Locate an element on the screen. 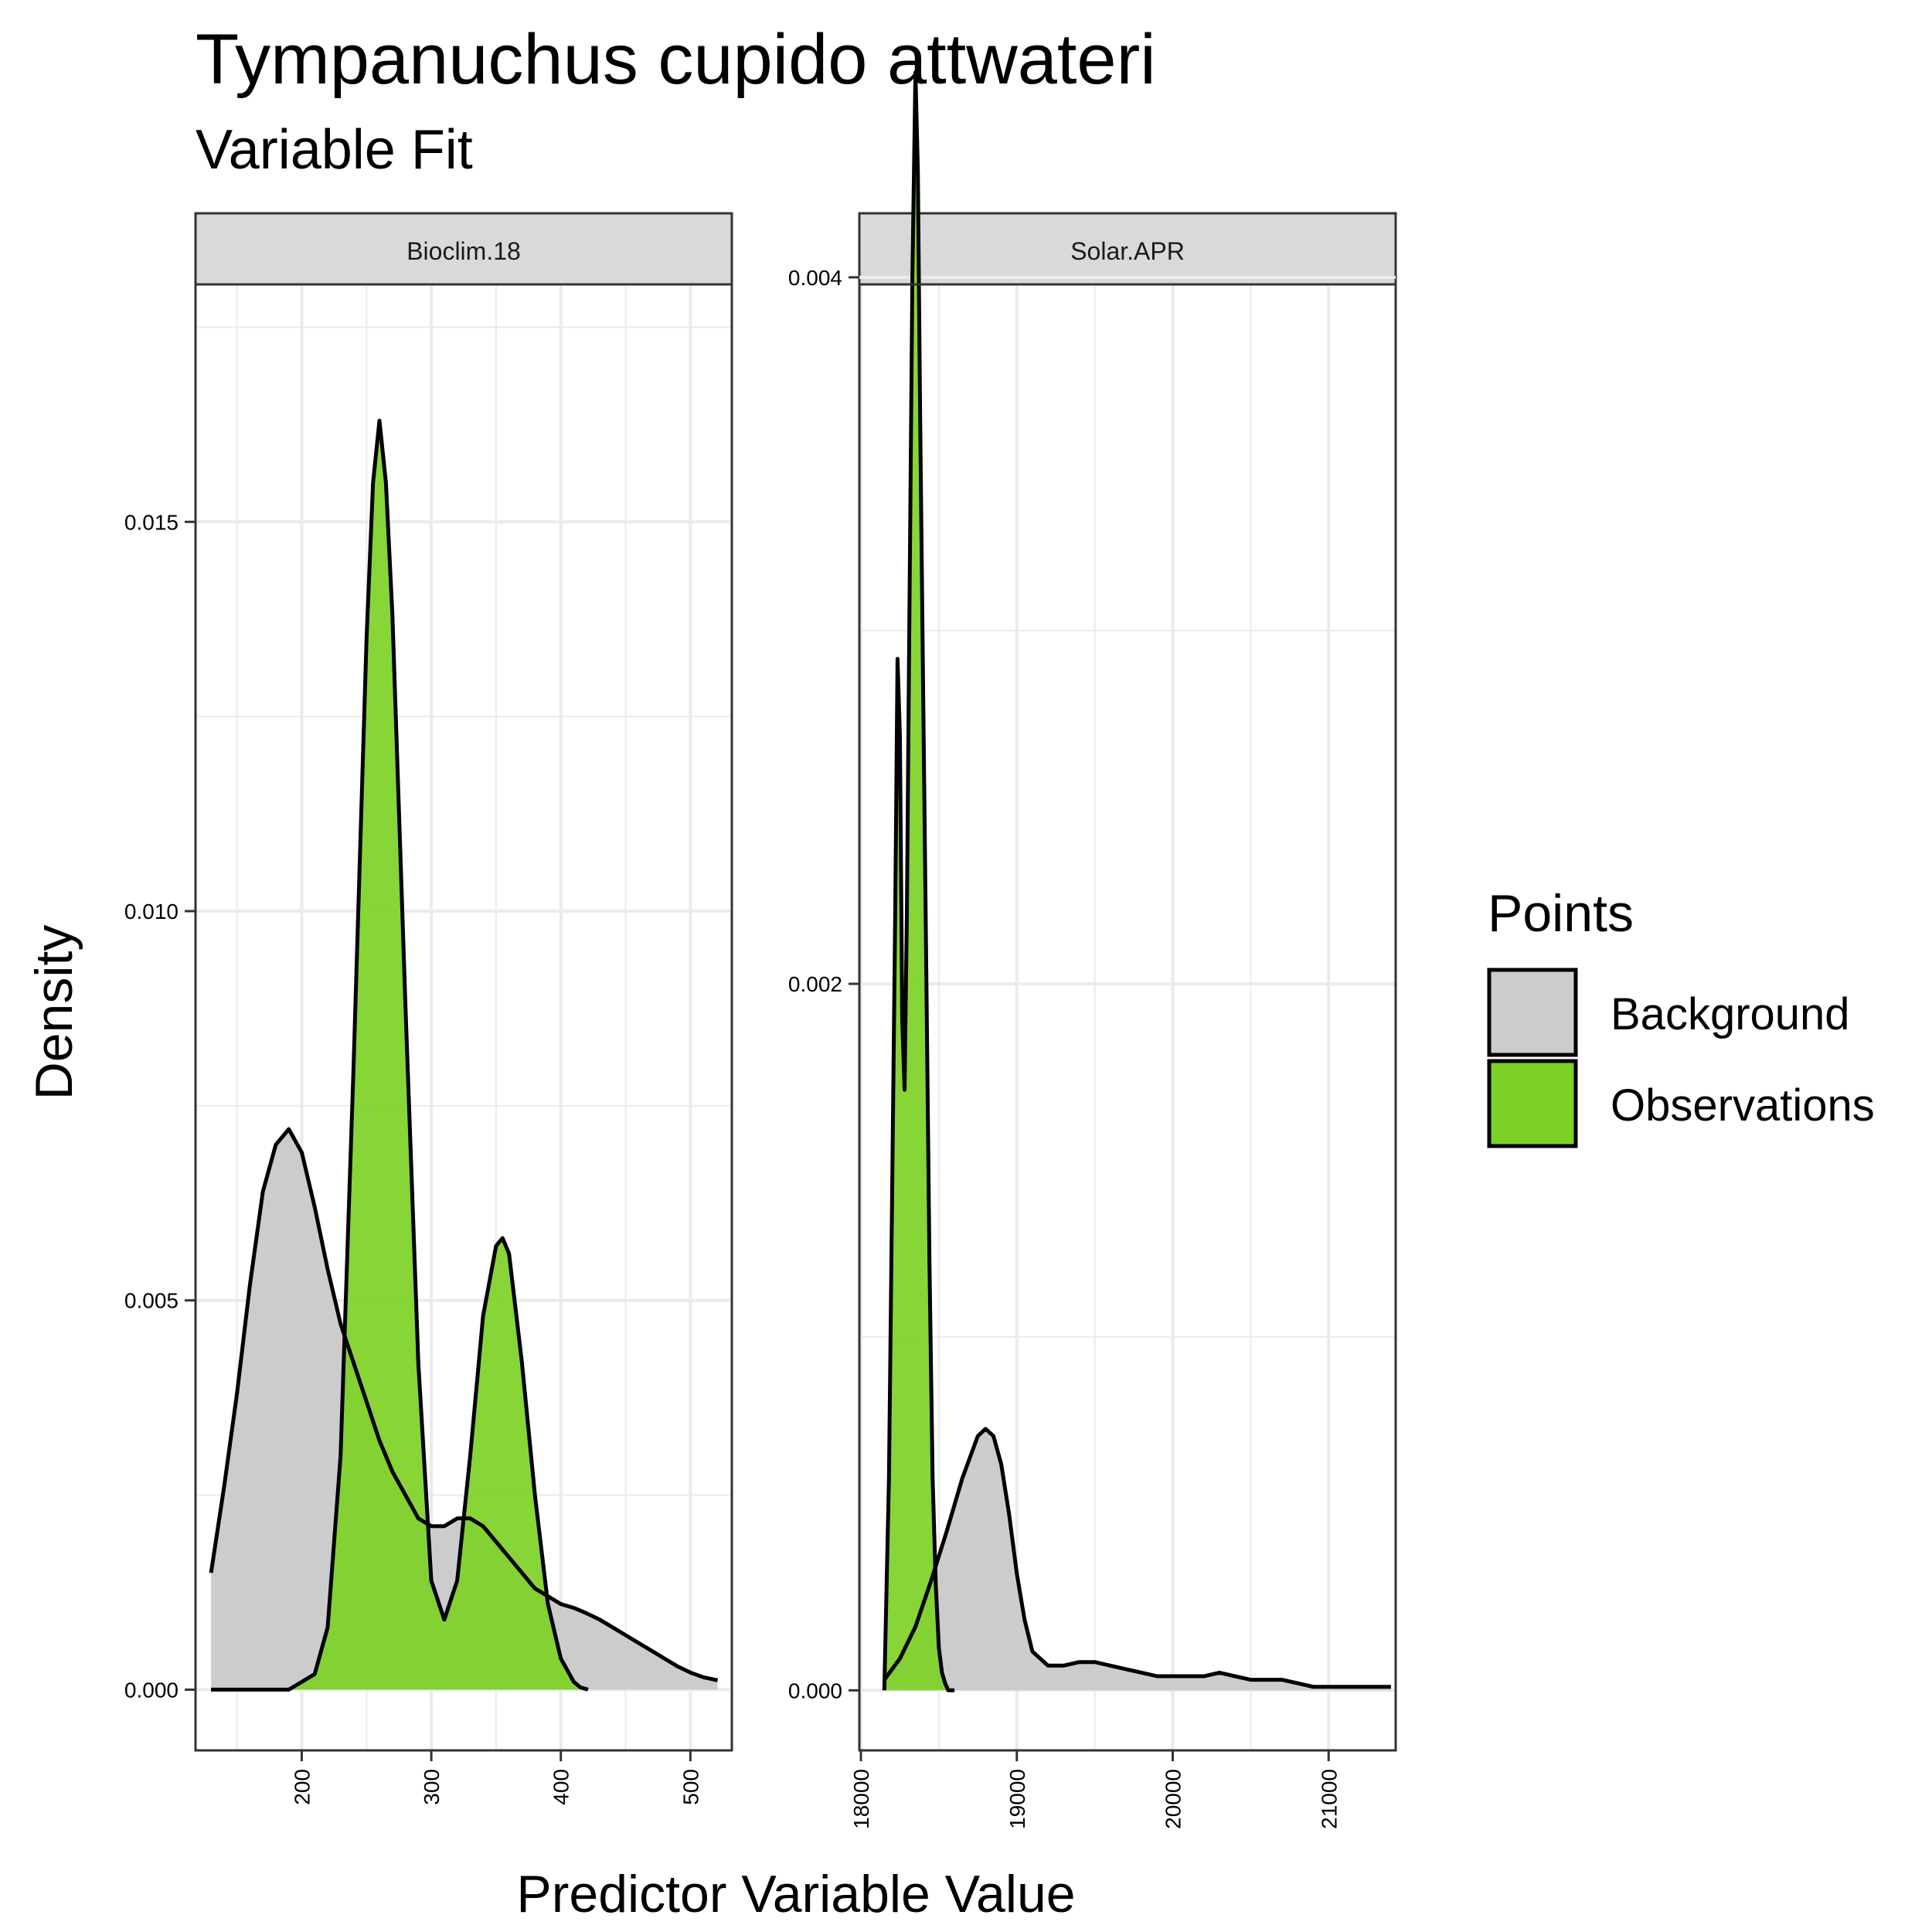  y-tick-label: 0.015 is located at coordinates (152, 522).